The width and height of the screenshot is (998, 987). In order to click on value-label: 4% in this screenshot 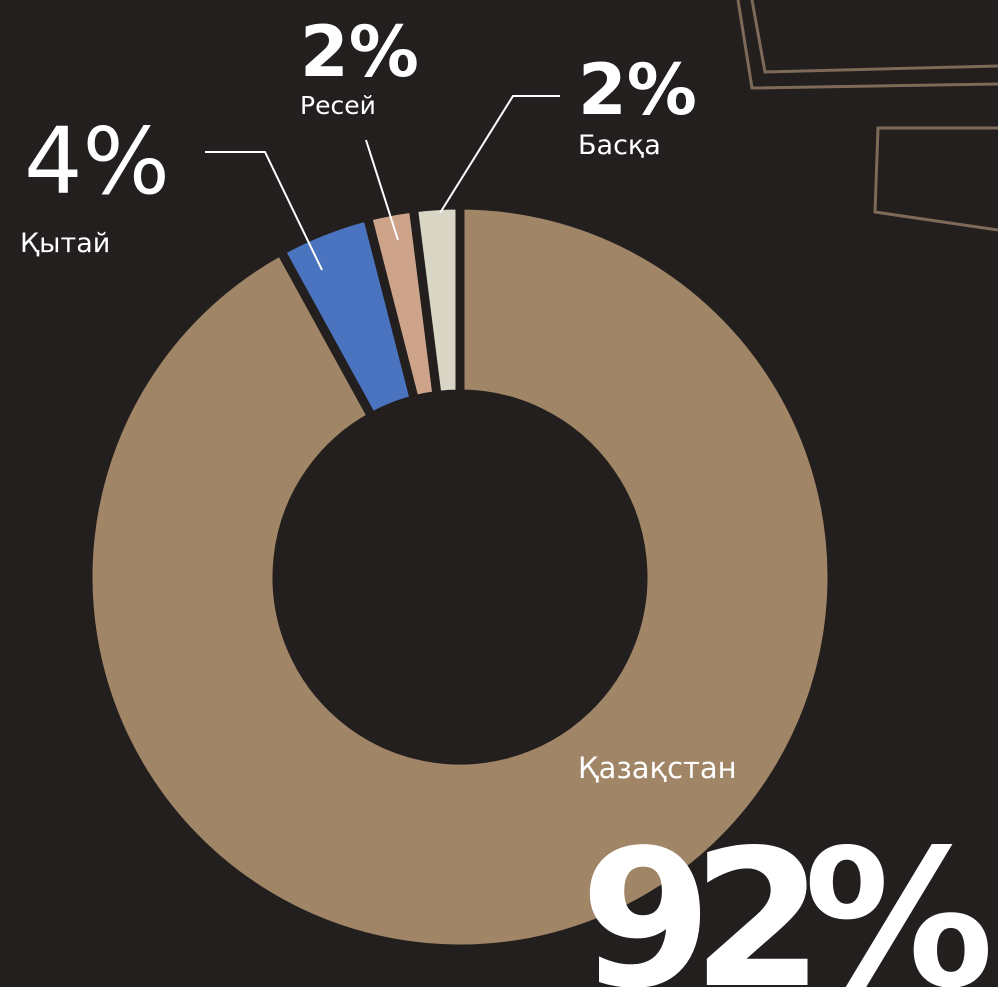, I will do `click(97, 161)`.